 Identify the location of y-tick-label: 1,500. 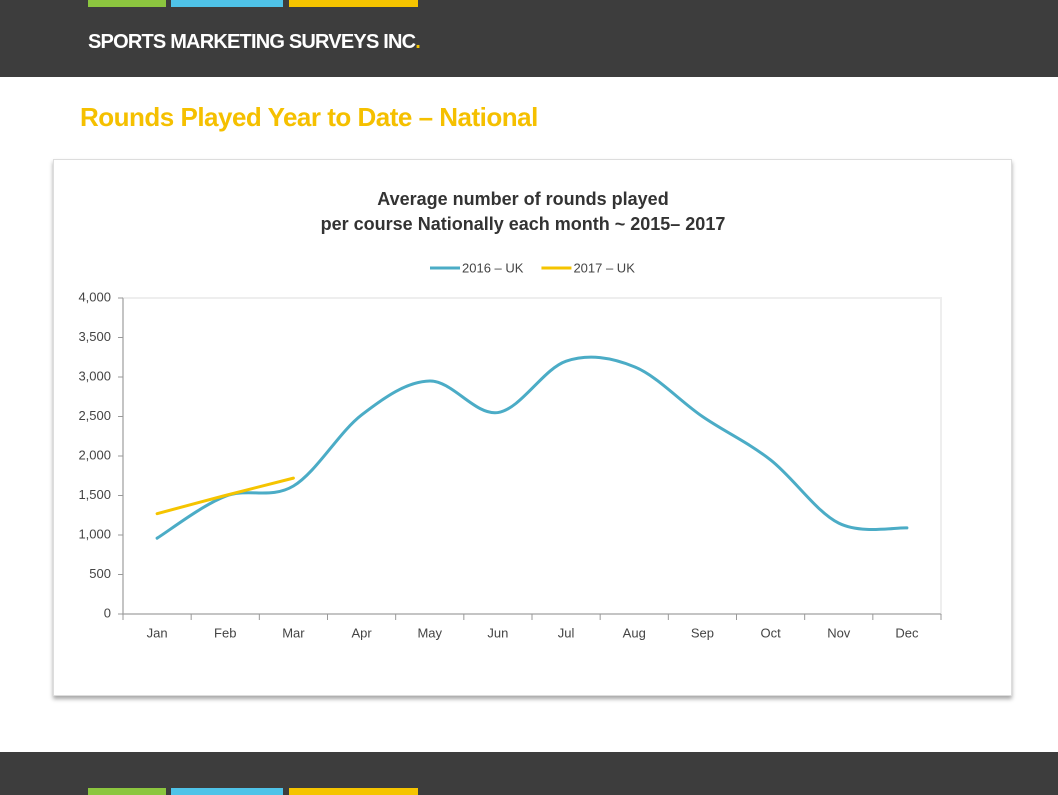
(94, 494).